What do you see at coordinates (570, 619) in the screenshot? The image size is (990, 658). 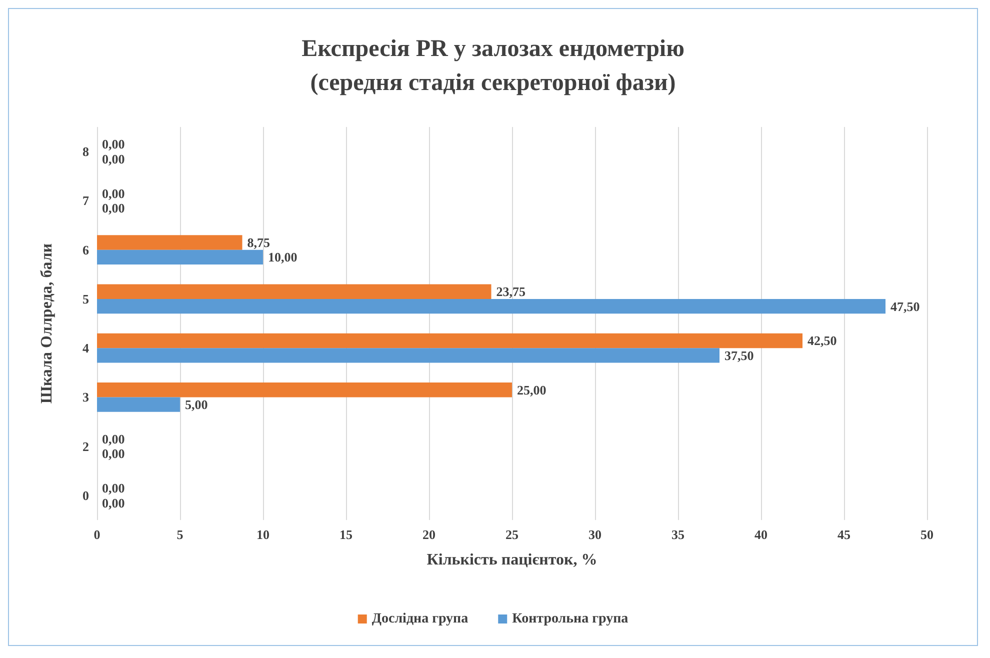 I see `legend-label: Контрольна група` at bounding box center [570, 619].